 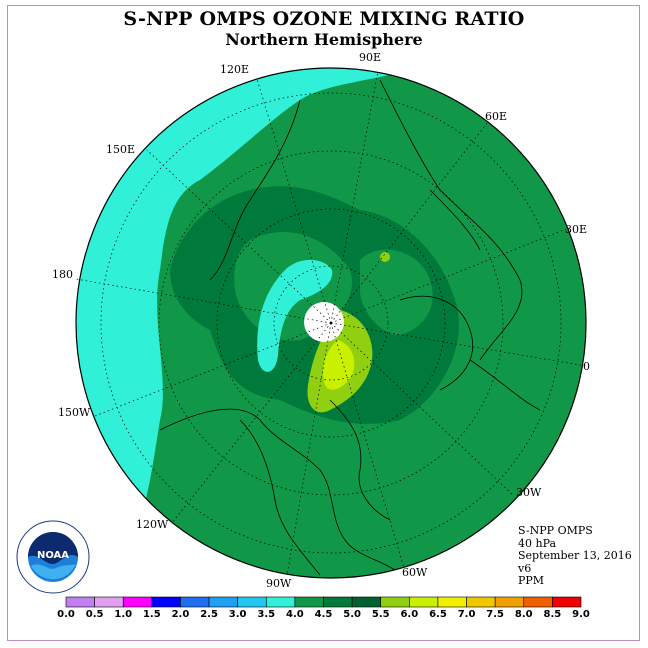 I want to click on polar-gap, so click(x=324, y=322).